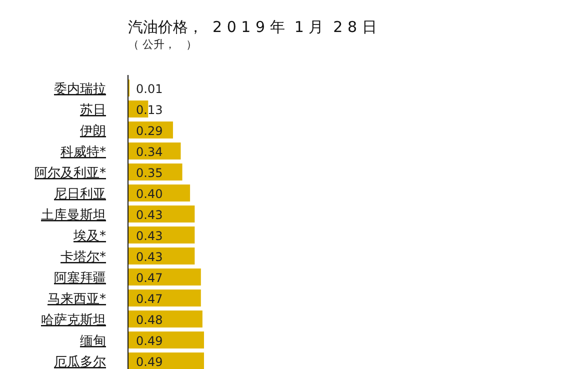 The height and width of the screenshot is (369, 572). I want to click on data-label: 0.35, so click(149, 173).